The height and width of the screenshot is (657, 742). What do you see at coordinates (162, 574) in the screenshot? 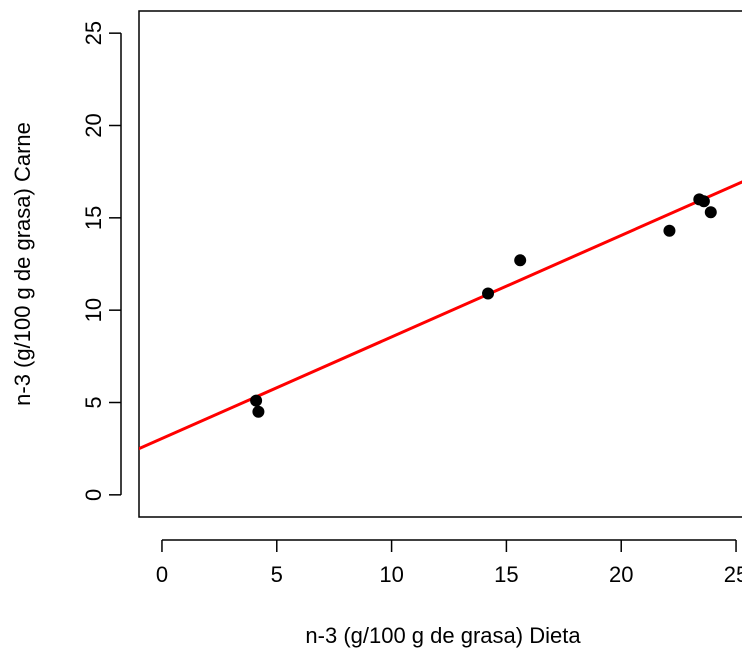
I see `x-tick-label: 0` at bounding box center [162, 574].